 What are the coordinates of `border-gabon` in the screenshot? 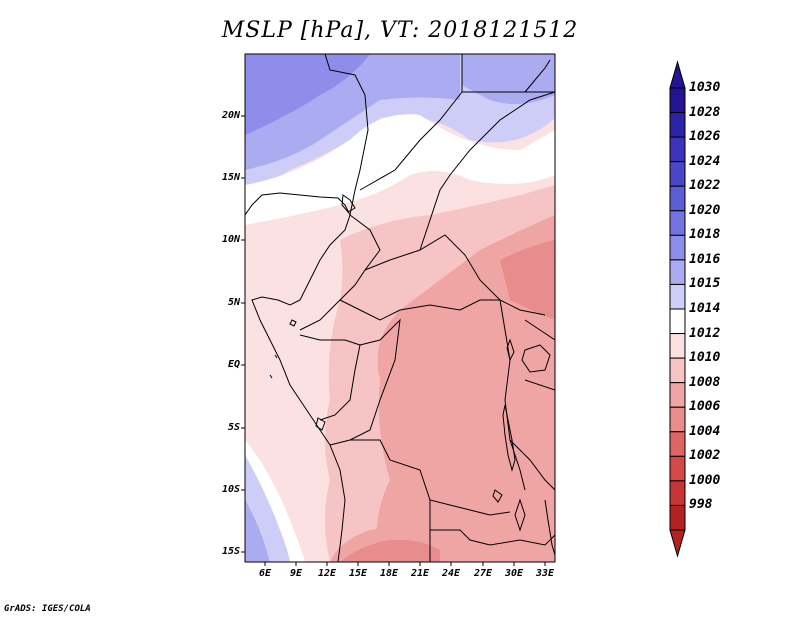 It's located at (330, 377).